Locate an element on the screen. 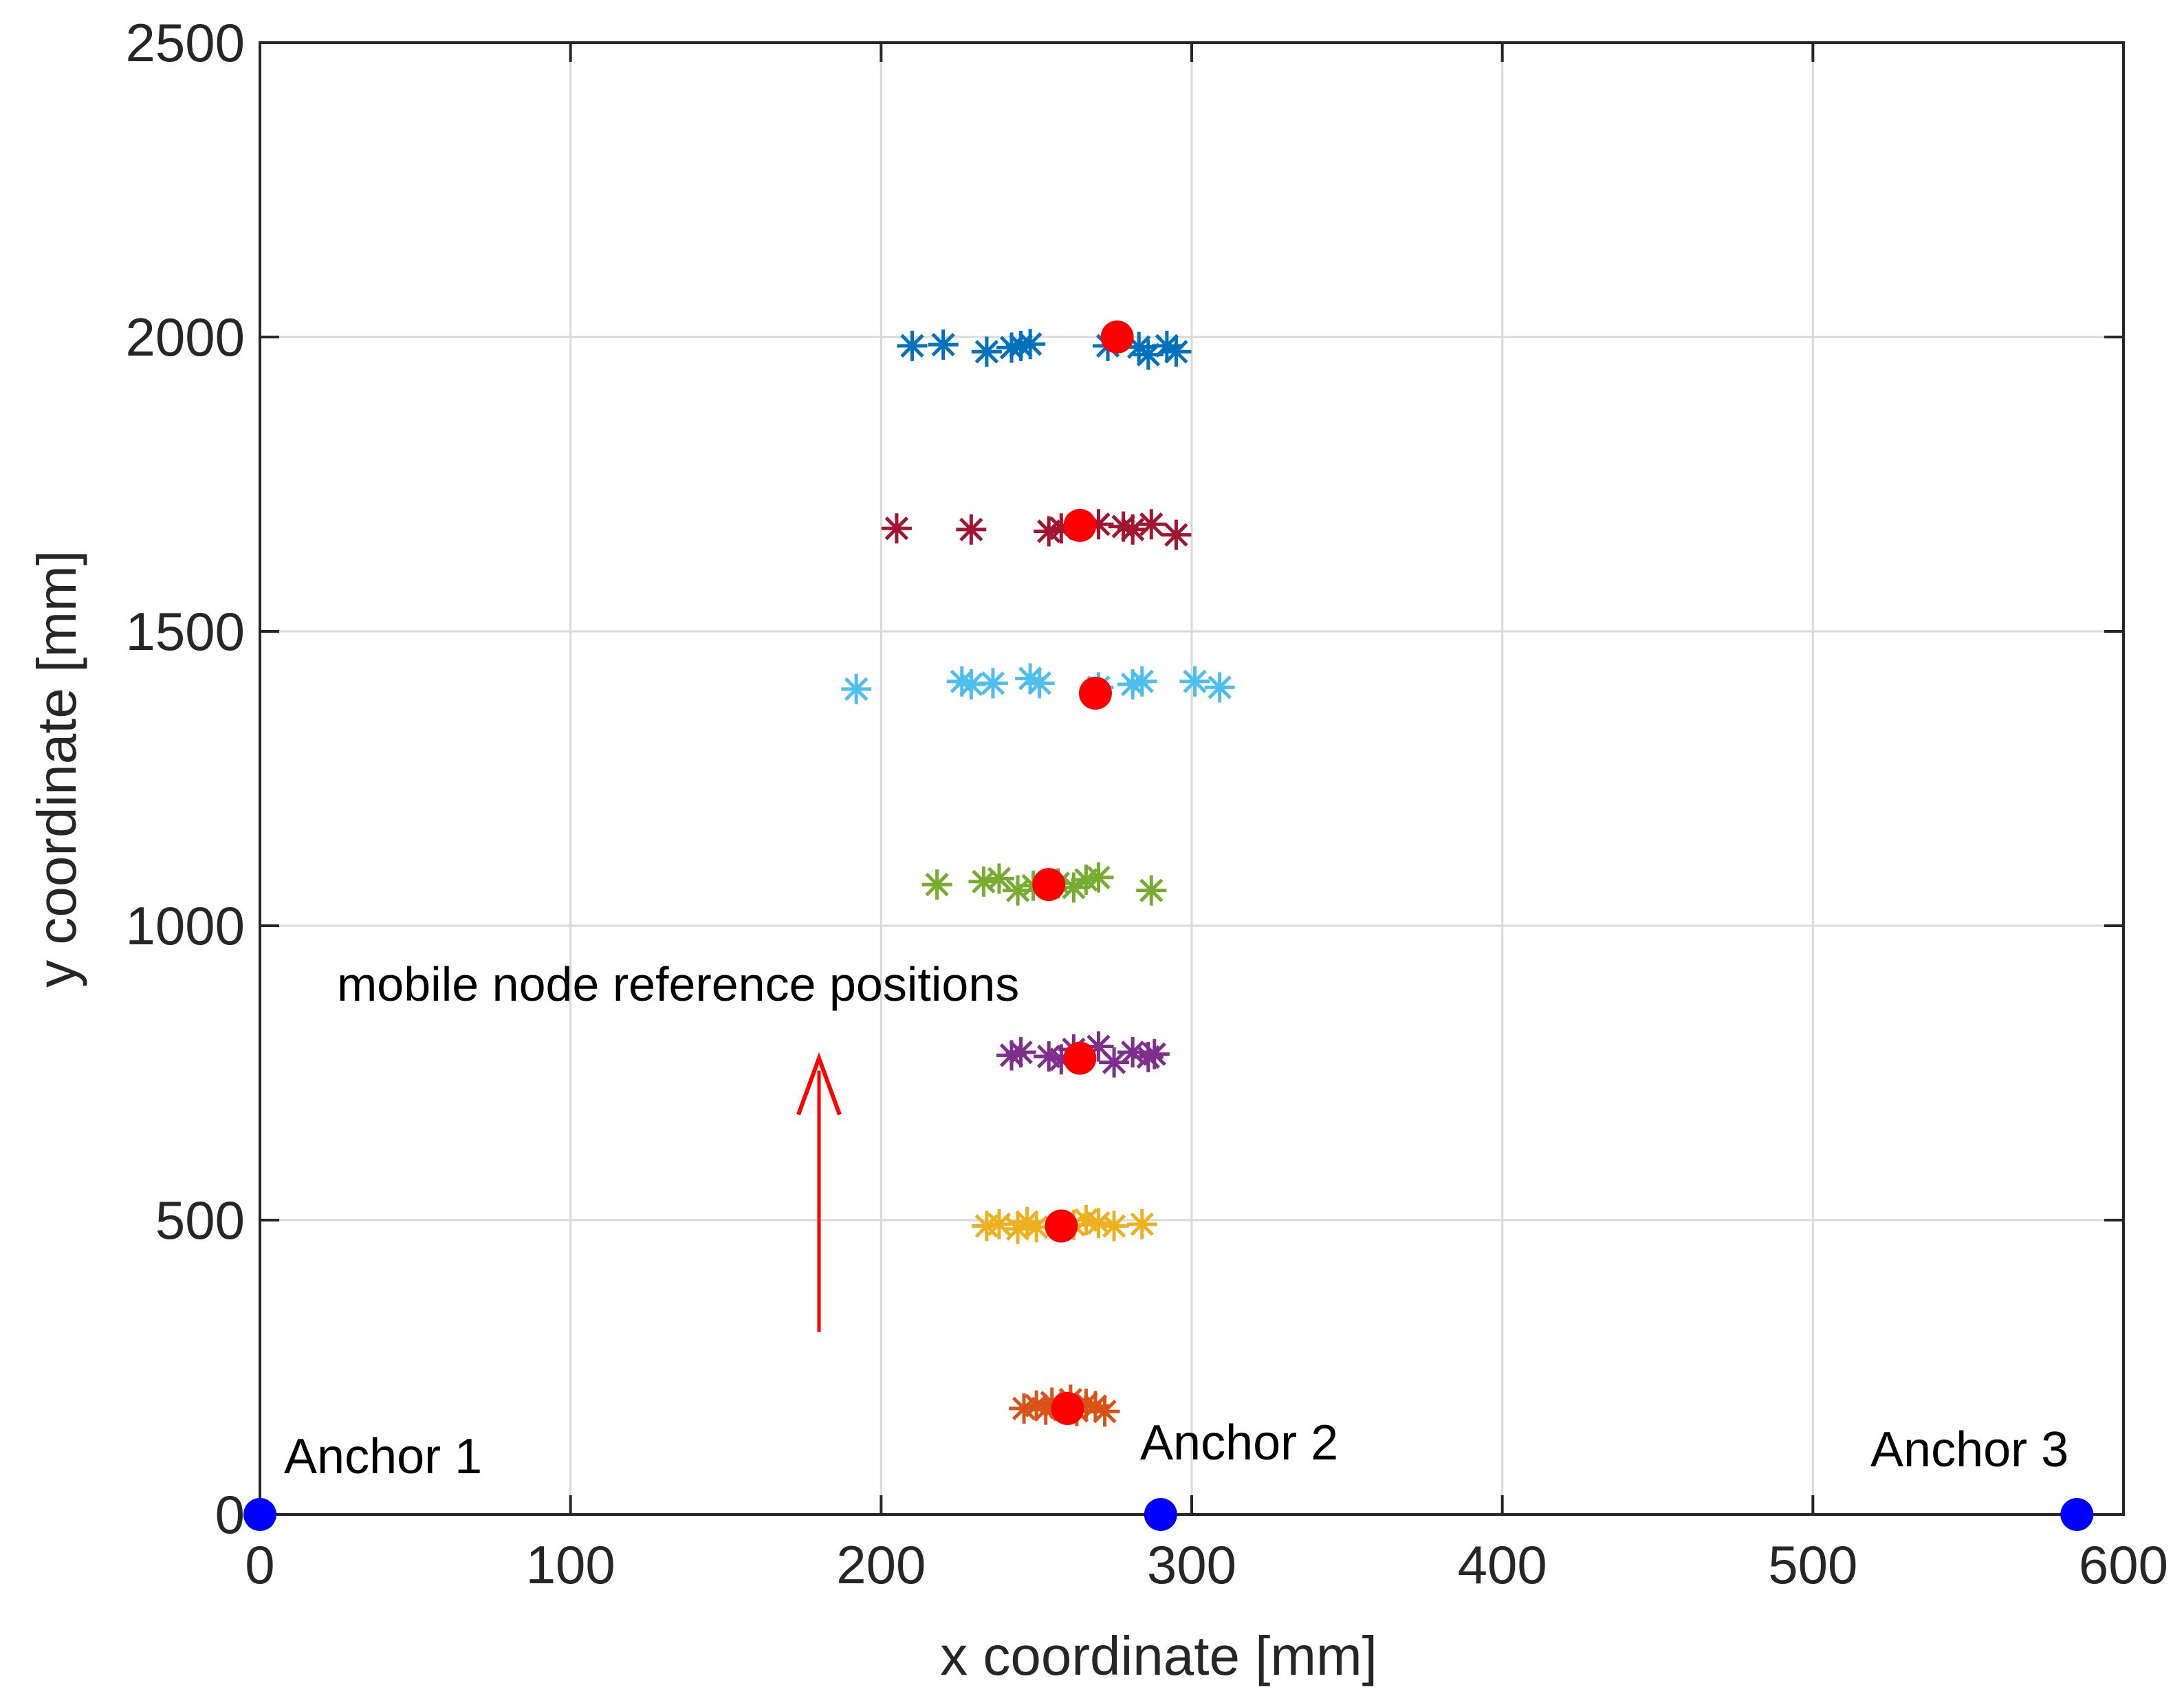  x-tick-label: 0 is located at coordinates (259, 1564).